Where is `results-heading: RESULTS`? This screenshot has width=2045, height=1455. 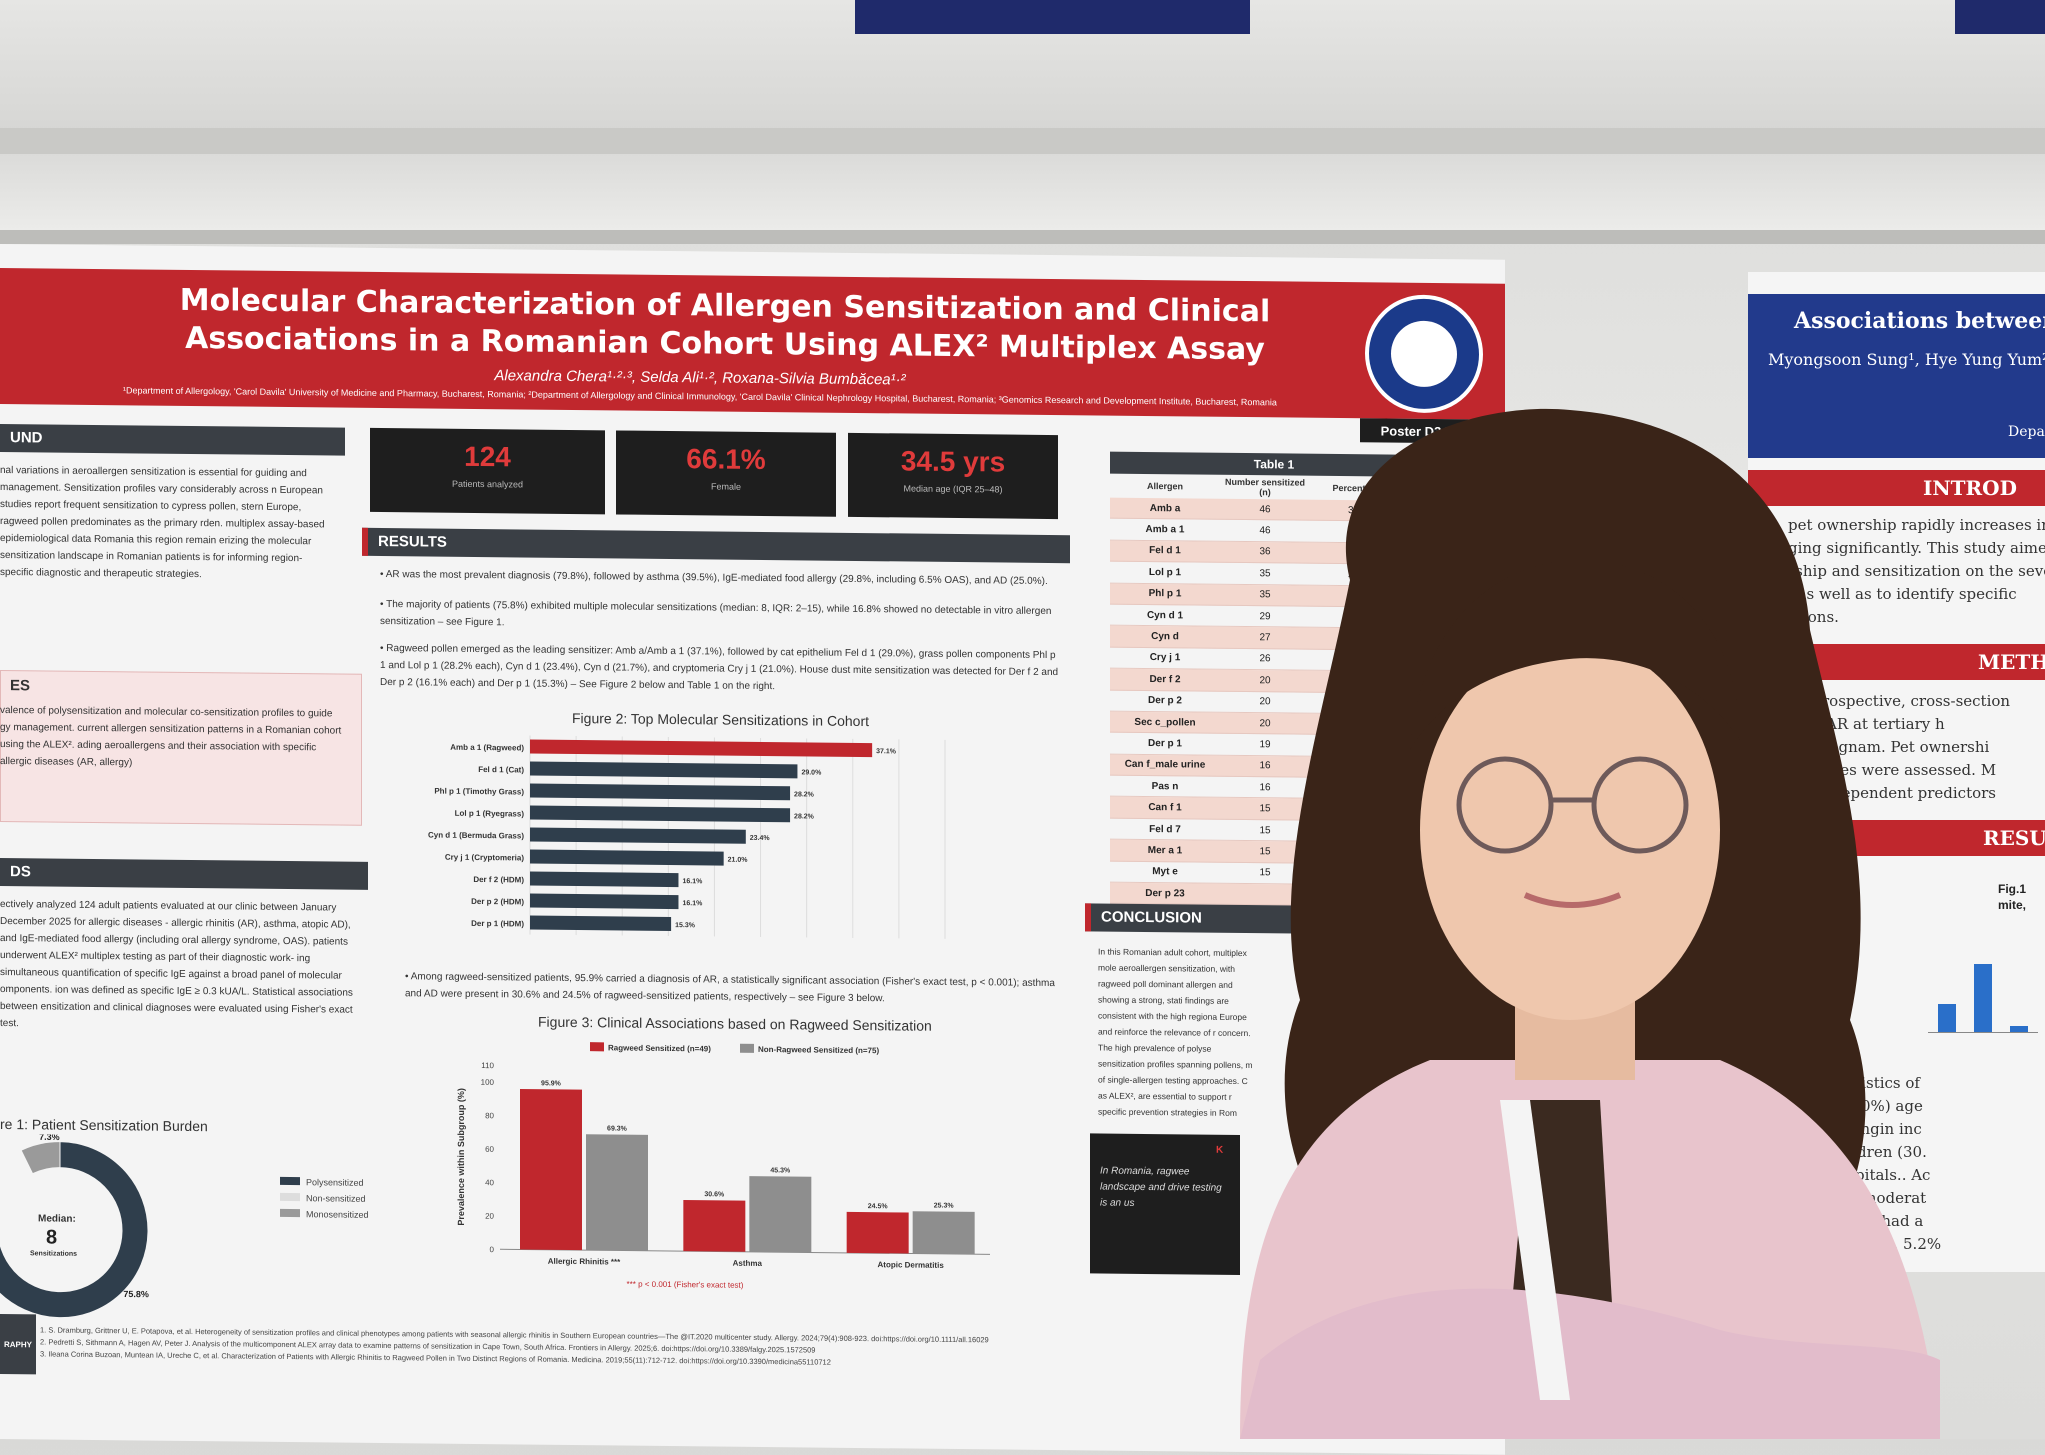
results-heading: RESULTS is located at coordinates (716, 545).